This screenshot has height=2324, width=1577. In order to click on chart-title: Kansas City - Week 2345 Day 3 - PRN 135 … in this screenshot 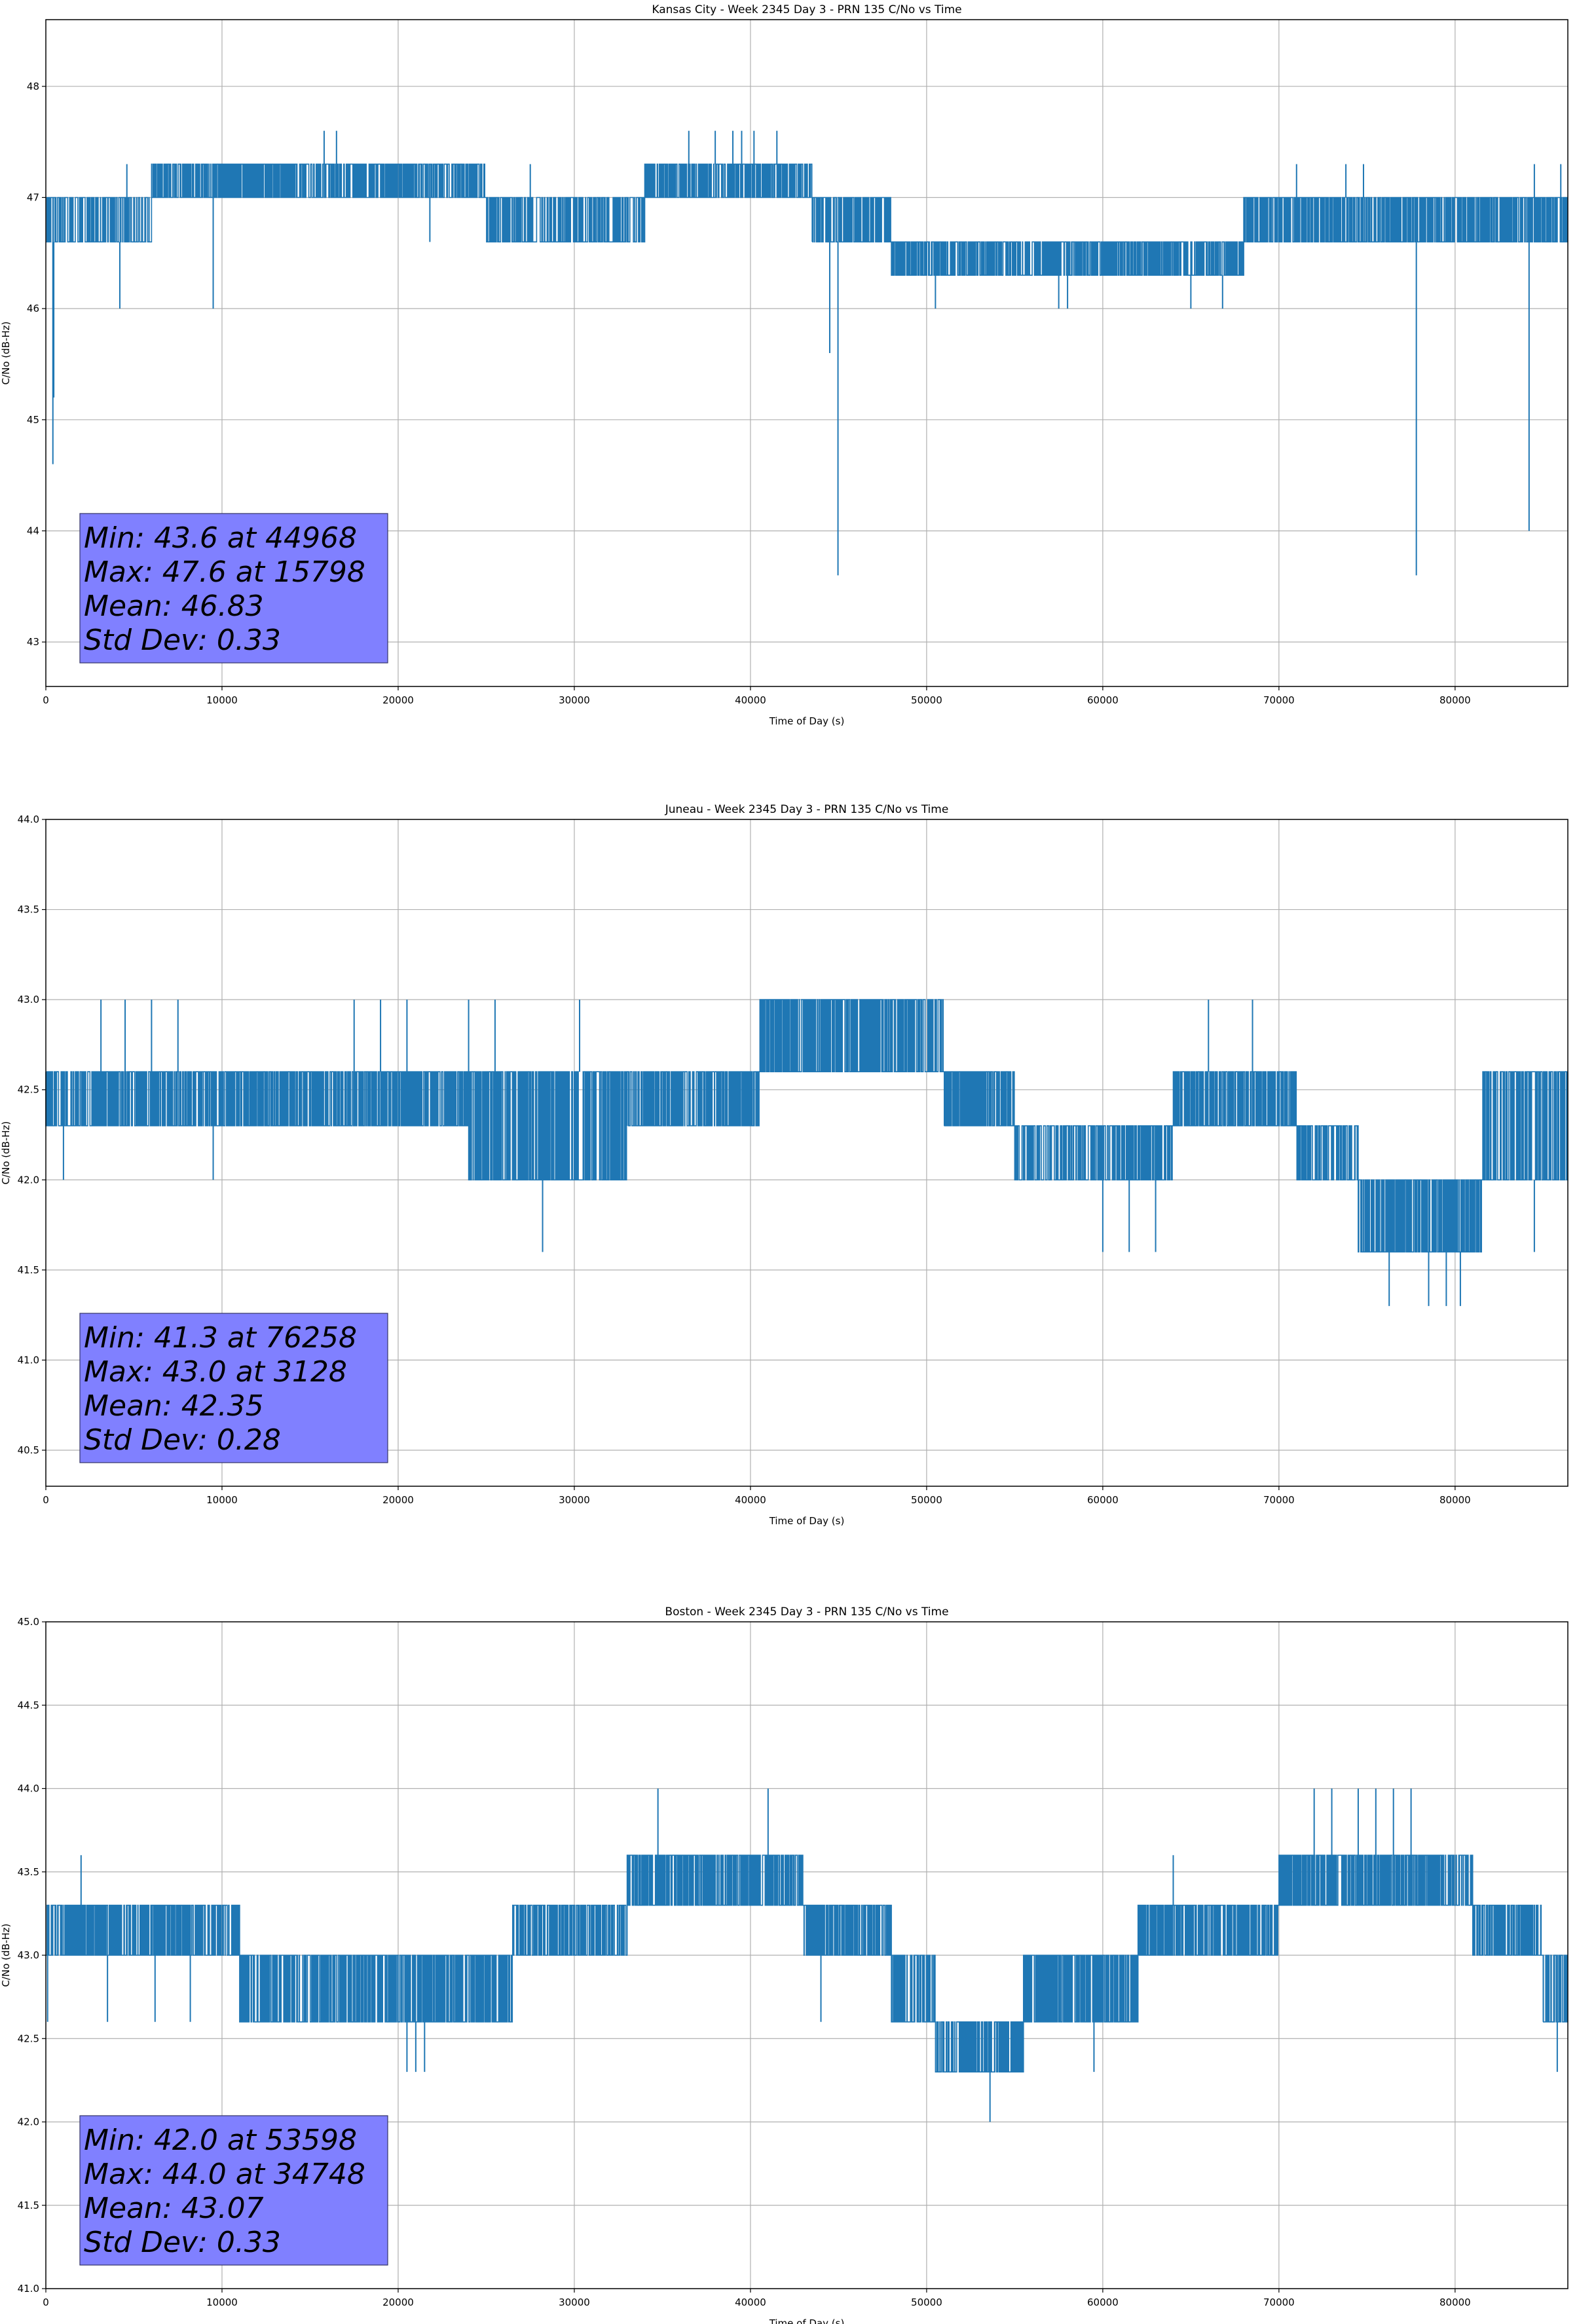, I will do `click(806, 9)`.